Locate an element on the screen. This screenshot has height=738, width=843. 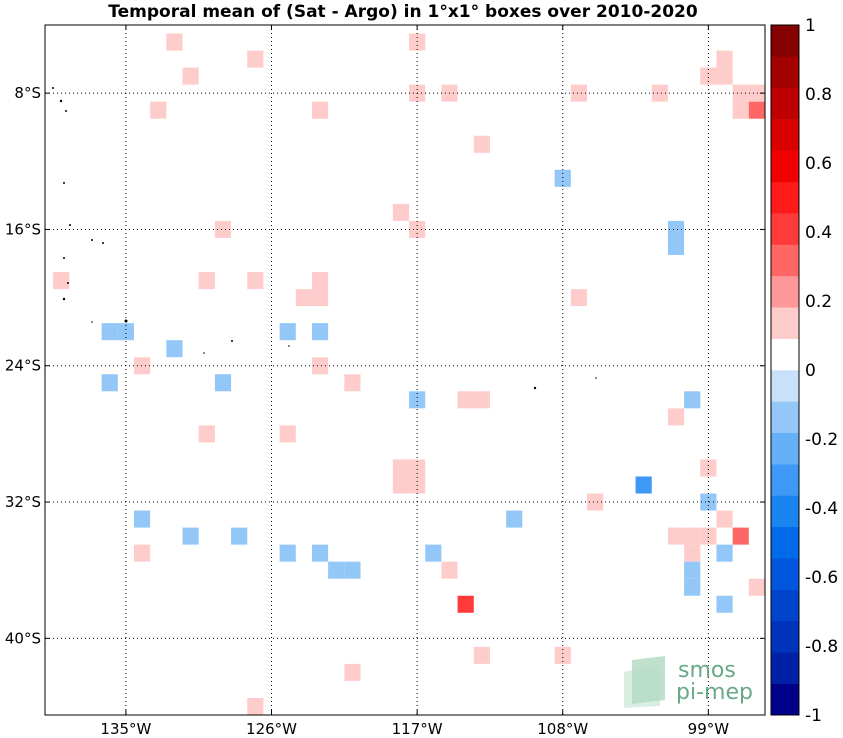
colorbar-tick-label: 0 is located at coordinates (810, 371).